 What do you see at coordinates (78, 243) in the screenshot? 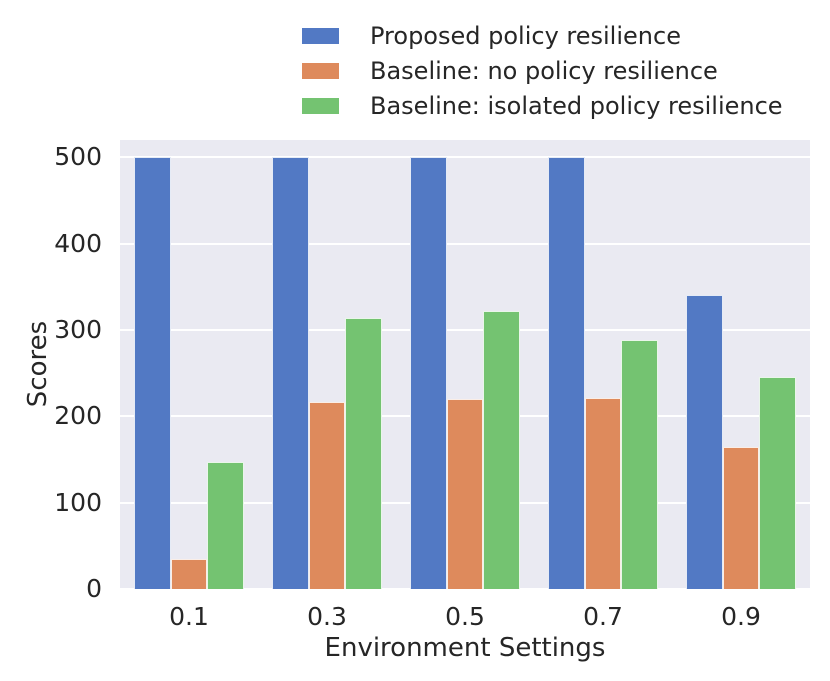
I see `y-tick-label: 400` at bounding box center [78, 243].